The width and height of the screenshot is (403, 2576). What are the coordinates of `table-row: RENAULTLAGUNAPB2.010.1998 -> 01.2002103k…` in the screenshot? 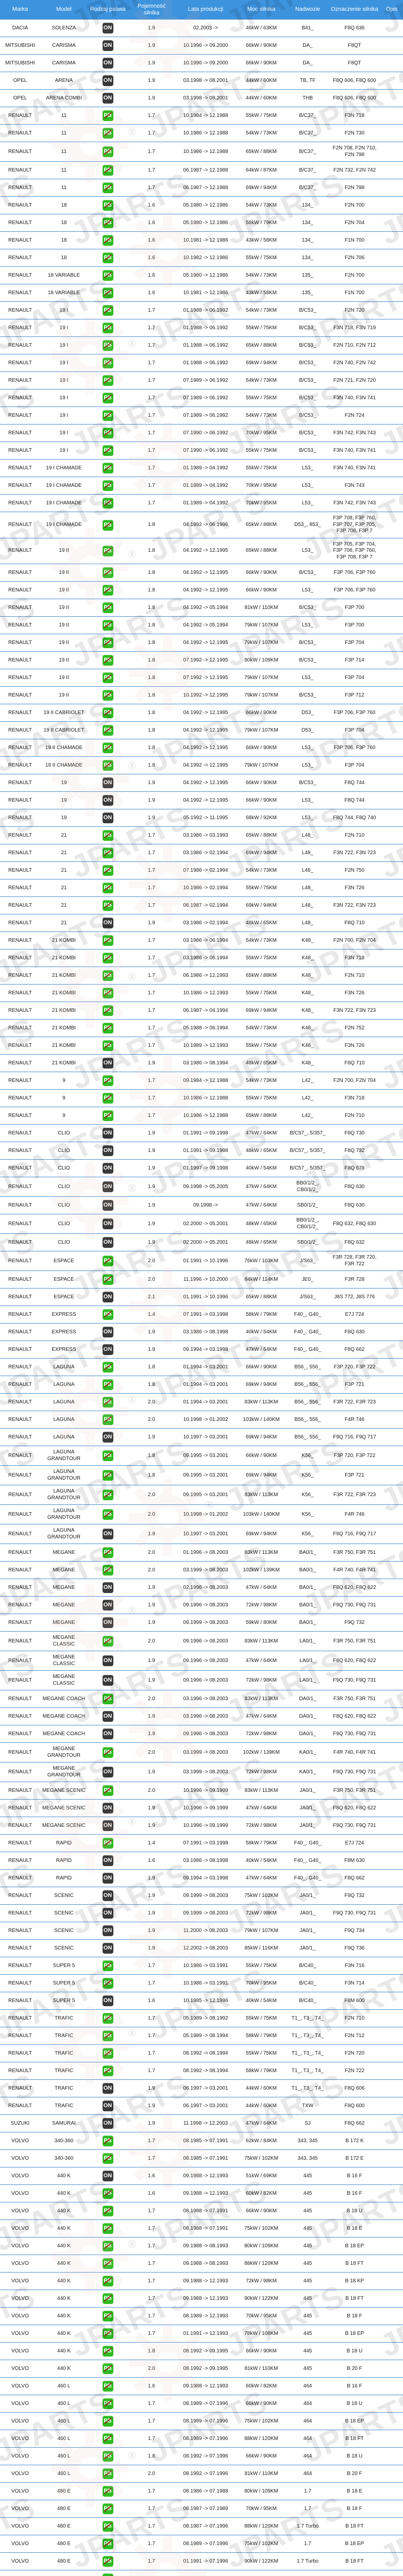 It's located at (202, 1420).